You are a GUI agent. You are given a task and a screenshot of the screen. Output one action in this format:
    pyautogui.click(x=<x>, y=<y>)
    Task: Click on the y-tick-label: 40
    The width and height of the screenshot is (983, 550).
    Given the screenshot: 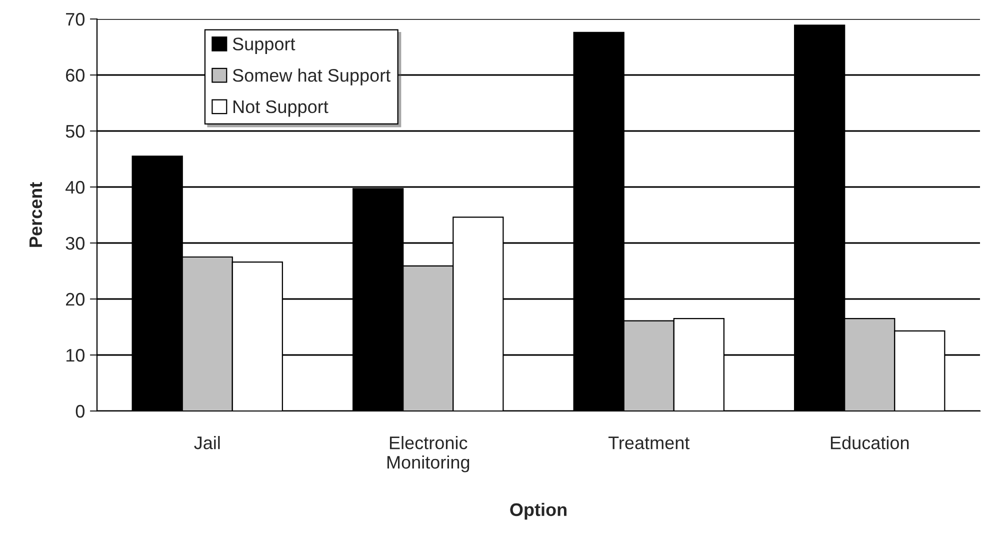 What is the action you would take?
    pyautogui.click(x=75, y=187)
    